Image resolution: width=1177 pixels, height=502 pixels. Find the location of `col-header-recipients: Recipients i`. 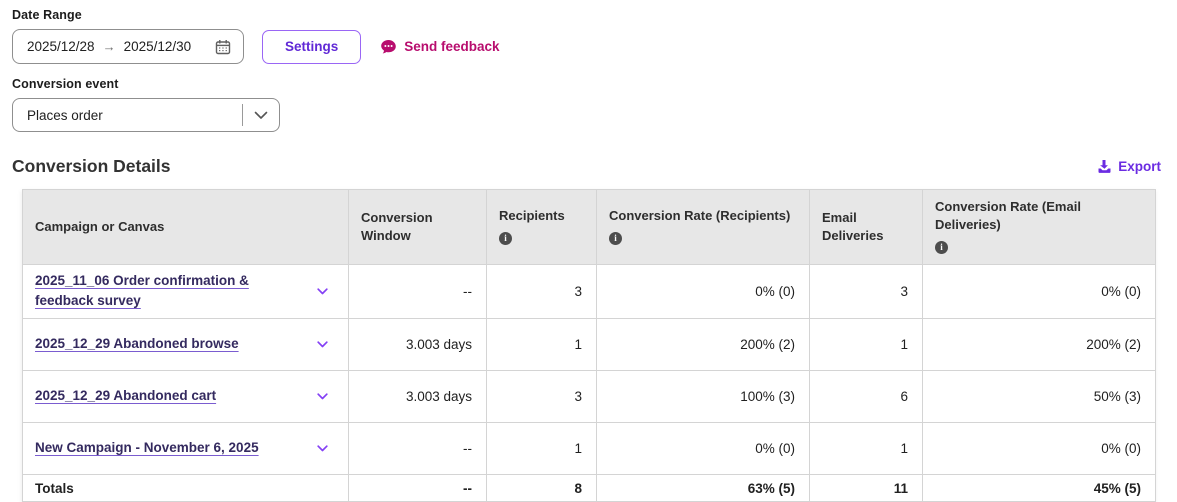

col-header-recipients: Recipients i is located at coordinates (541, 227).